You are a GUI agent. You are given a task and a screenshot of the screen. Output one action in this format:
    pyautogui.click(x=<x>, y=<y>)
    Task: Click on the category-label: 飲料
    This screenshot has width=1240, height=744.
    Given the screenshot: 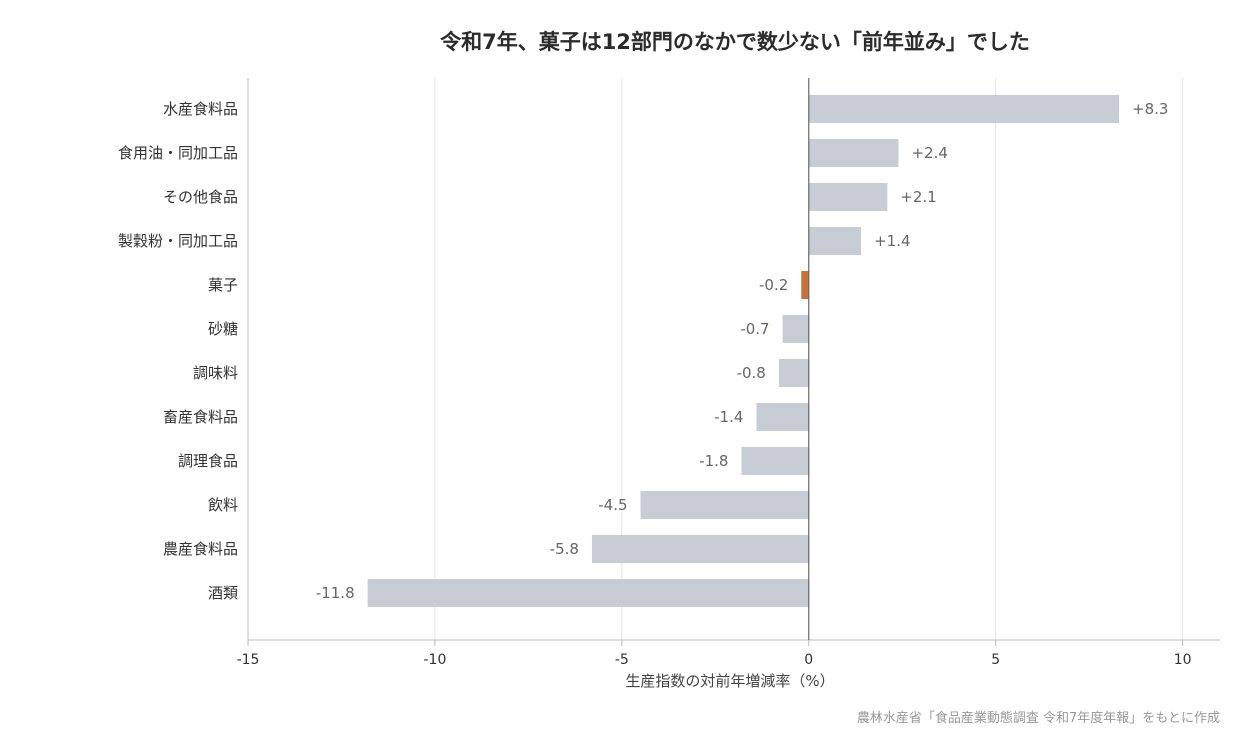 What is the action you would take?
    pyautogui.click(x=223, y=505)
    